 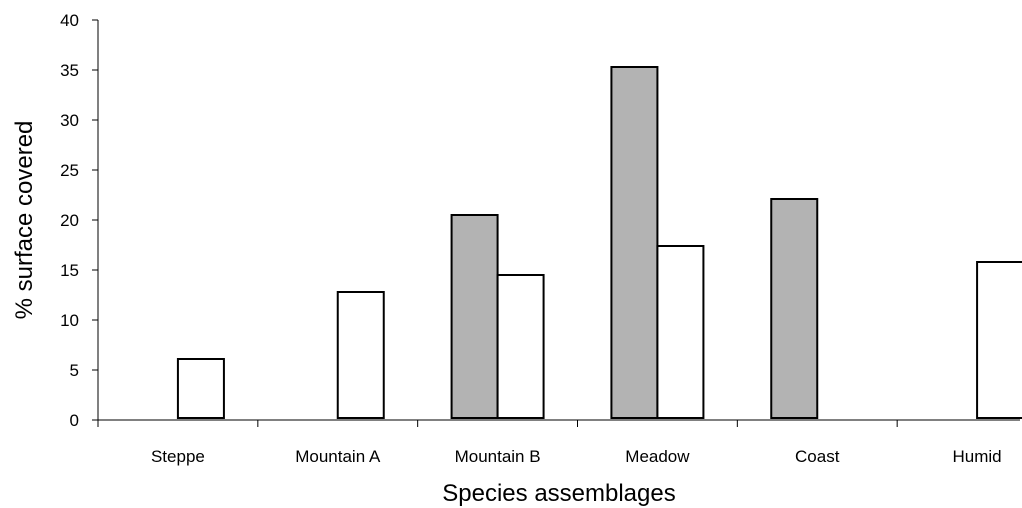 I want to click on bar-series-2-mountain-b, so click(x=520, y=346).